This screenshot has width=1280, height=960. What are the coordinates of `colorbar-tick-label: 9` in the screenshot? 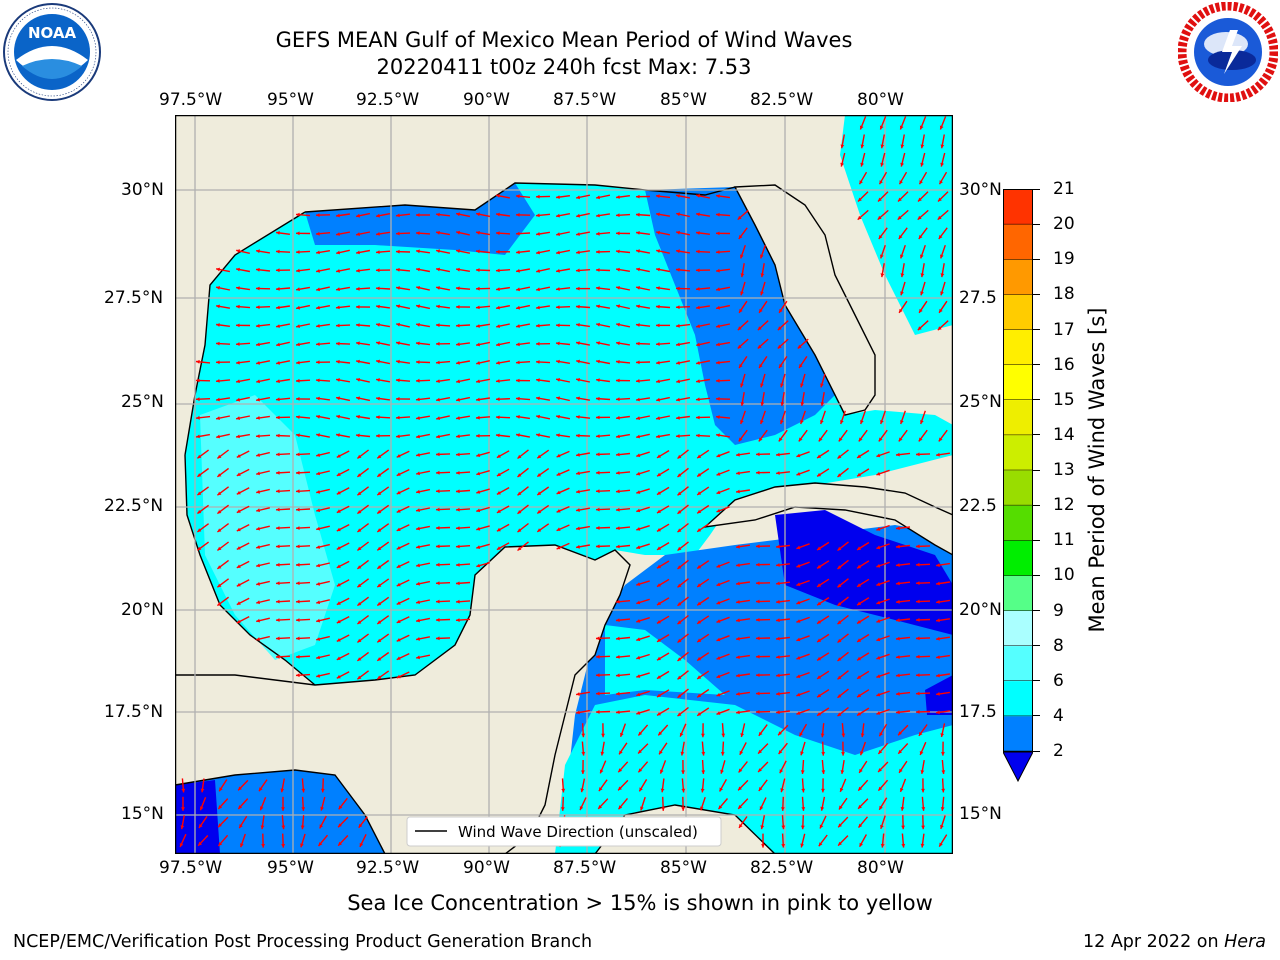 It's located at (1058, 610).